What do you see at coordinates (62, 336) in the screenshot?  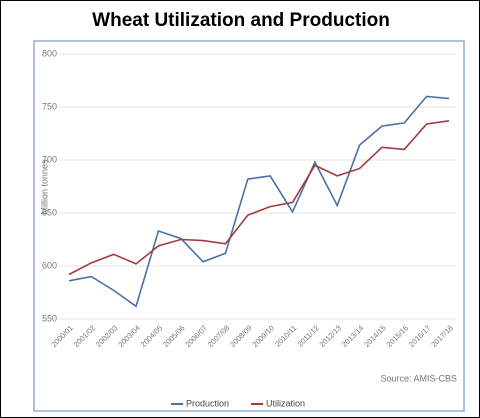 I see `x-tick-label: 2000/01` at bounding box center [62, 336].